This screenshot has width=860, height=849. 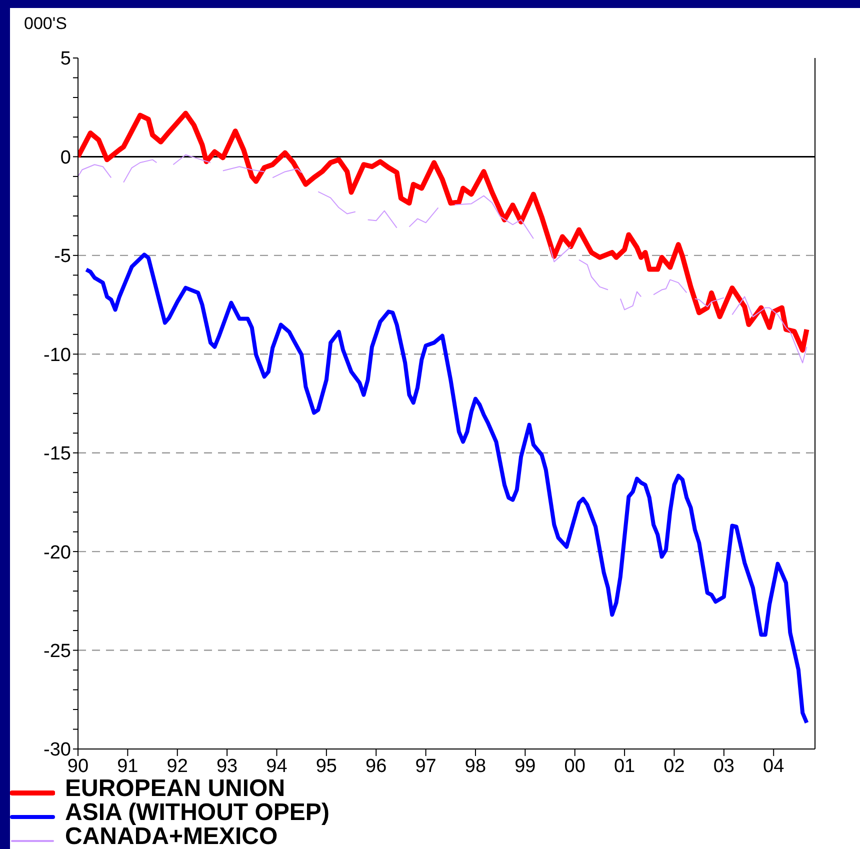 I want to click on legend-label: EUROPEAN UNION, so click(x=175, y=788).